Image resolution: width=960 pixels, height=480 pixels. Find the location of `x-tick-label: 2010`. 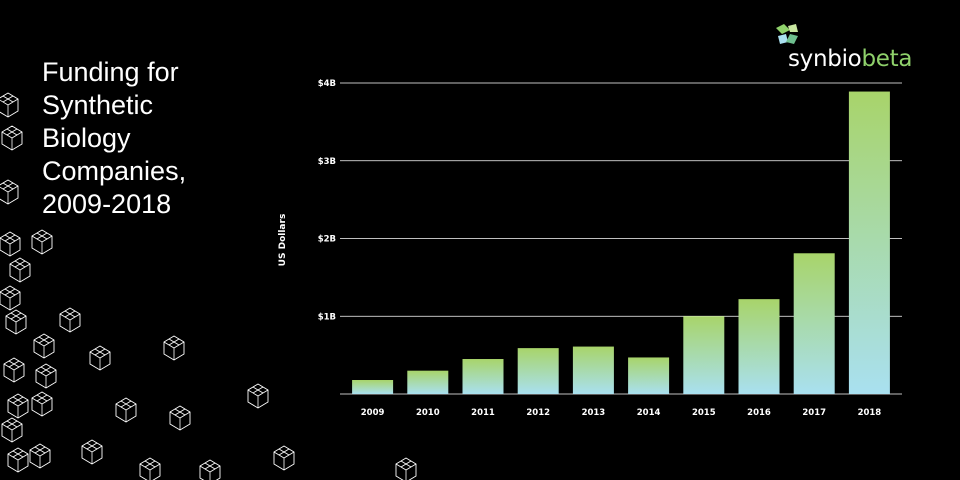

x-tick-label: 2010 is located at coordinates (428, 413).